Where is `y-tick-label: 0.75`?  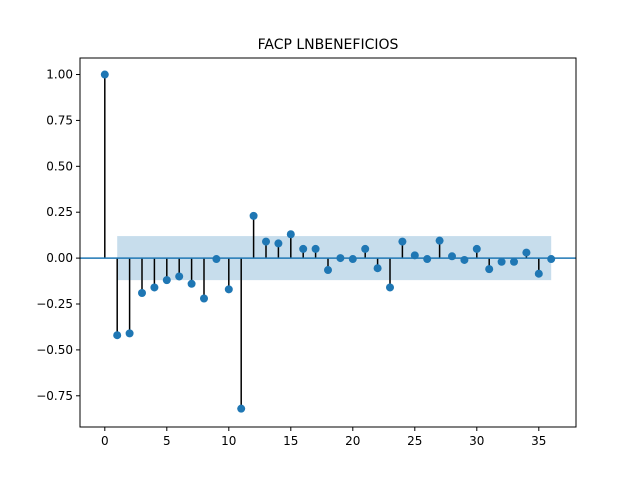 y-tick-label: 0.75 is located at coordinates (59, 120).